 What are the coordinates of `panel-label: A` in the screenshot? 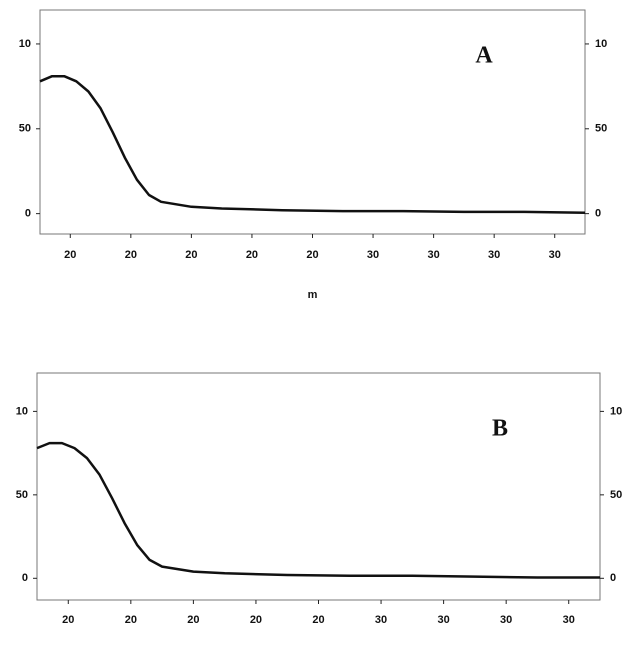 It's located at (484, 56).